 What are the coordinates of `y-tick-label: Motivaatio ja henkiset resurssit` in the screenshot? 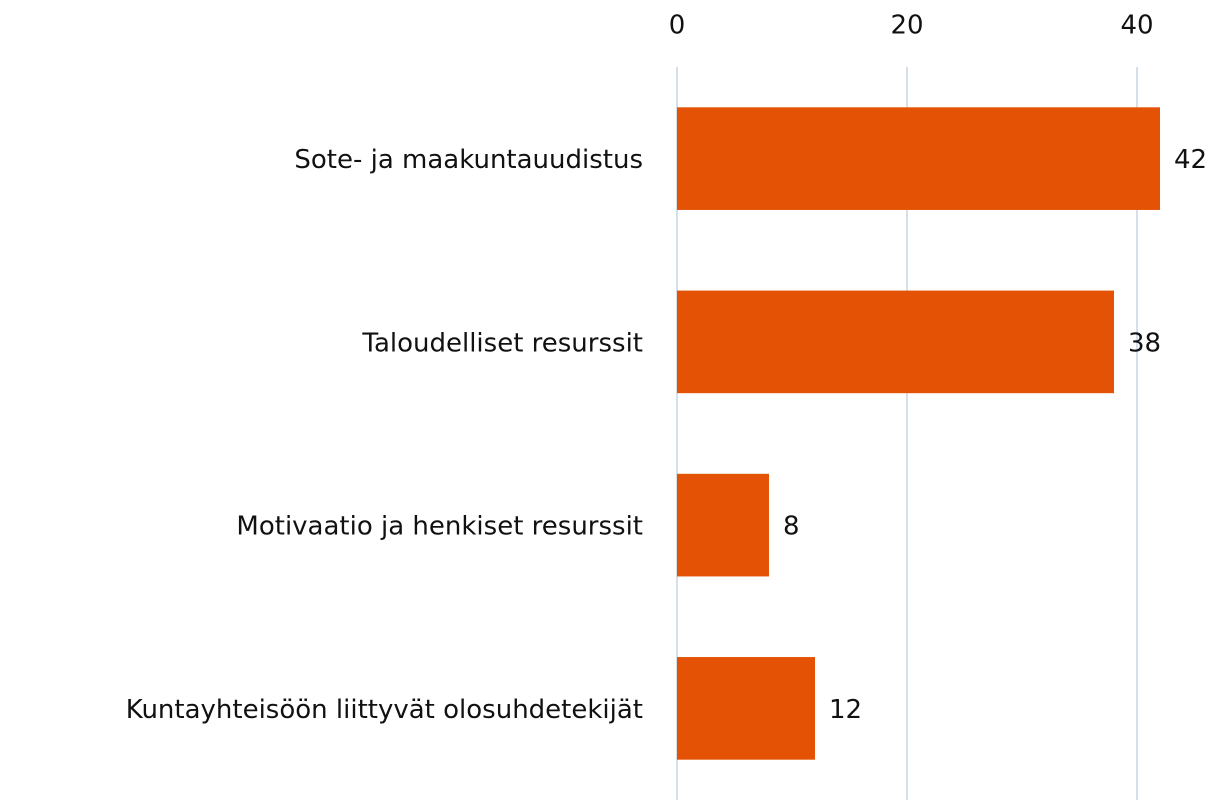 It's located at (439, 527).